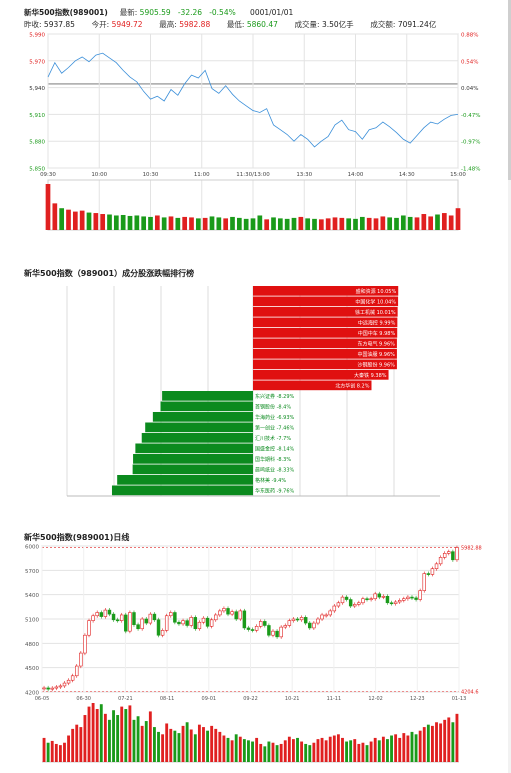 This screenshot has width=511, height=773. What do you see at coordinates (32, 694) in the screenshot?
I see `kline-y-tick: 4200` at bounding box center [32, 694].